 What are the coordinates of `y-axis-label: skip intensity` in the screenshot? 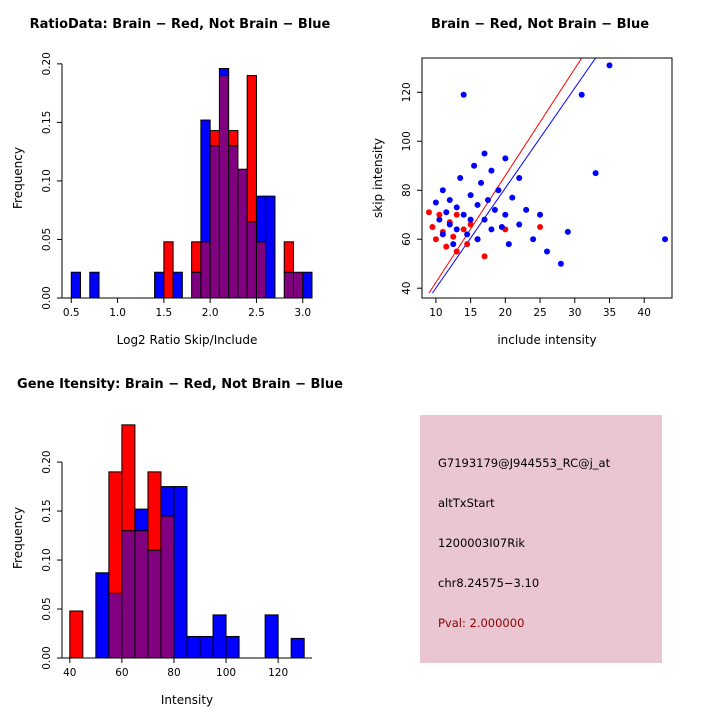 It's located at (378, 178).